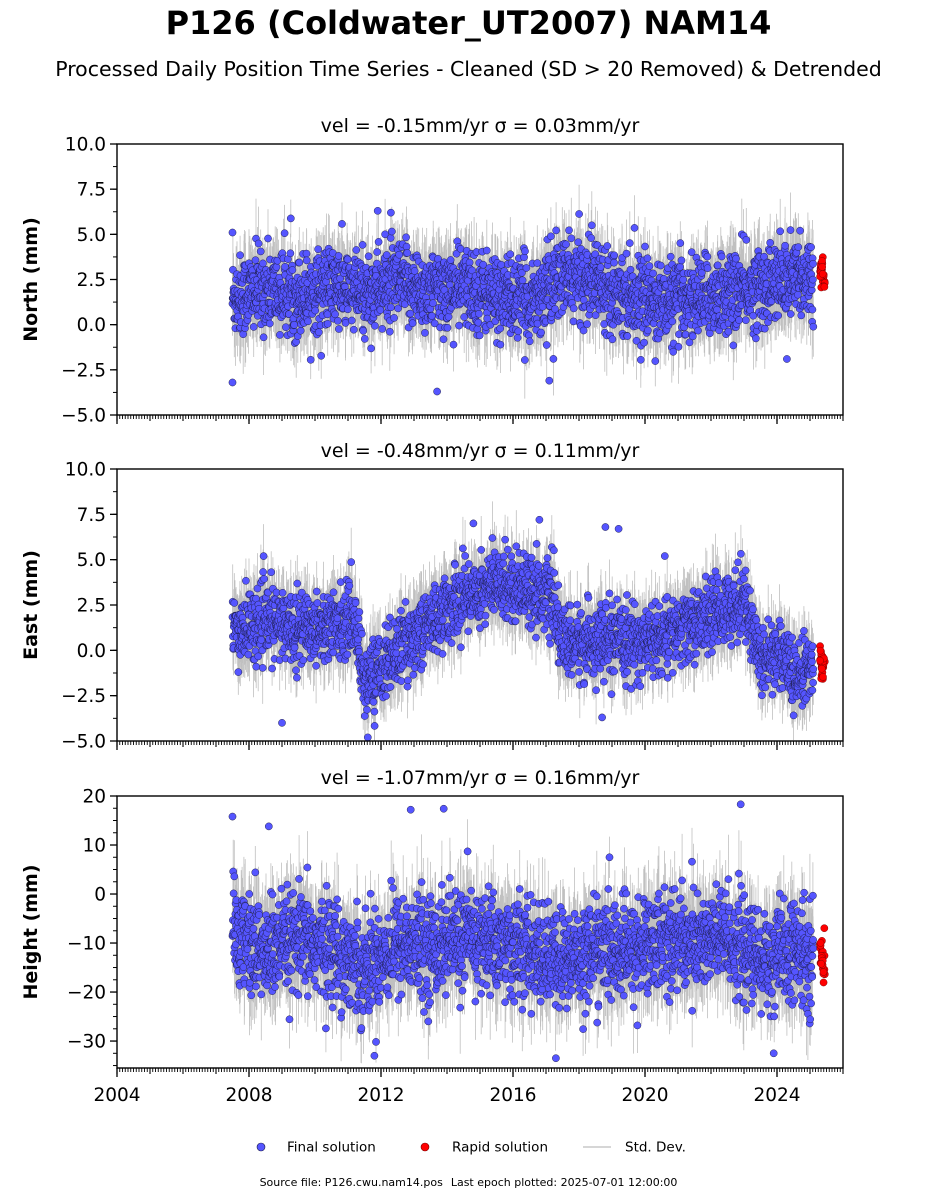 The image size is (937, 1200). What do you see at coordinates (480, 126) in the screenshot?
I see `panel-title: vel = -0.15mm/yr σ = 0.03mm/yr` at bounding box center [480, 126].